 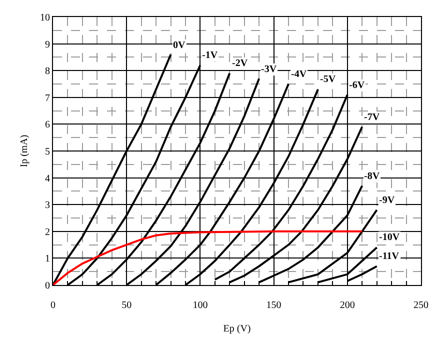 What do you see at coordinates (47, 232) in the screenshot?
I see `y-tick-label: 2` at bounding box center [47, 232].